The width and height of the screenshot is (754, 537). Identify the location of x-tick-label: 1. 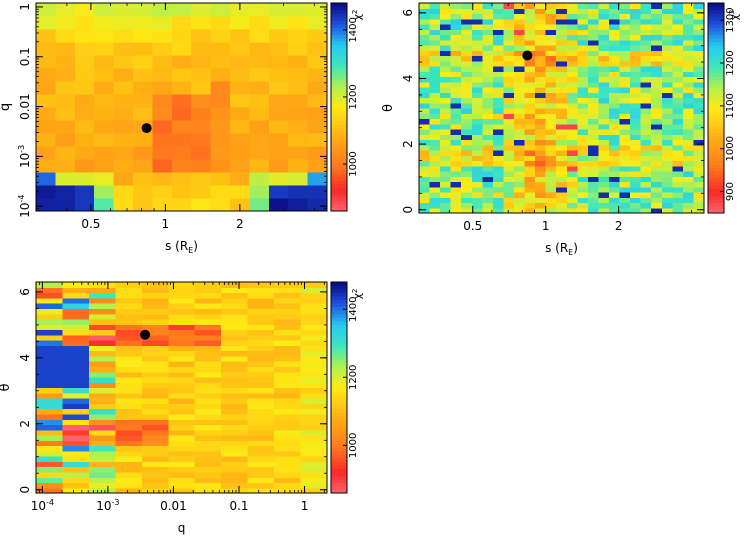
(305, 506).